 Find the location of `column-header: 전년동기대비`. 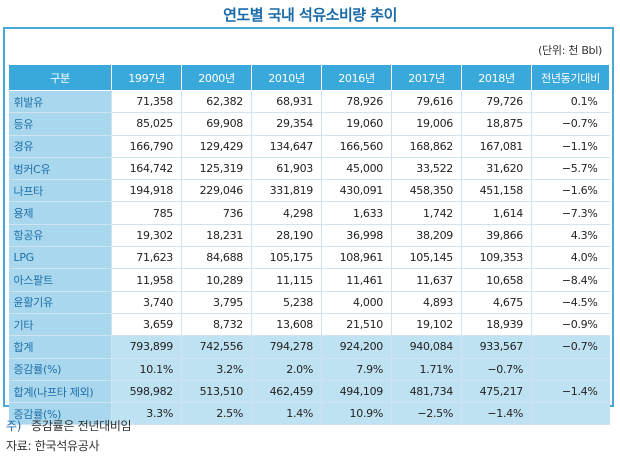

column-header: 전년동기대비 is located at coordinates (570, 77).